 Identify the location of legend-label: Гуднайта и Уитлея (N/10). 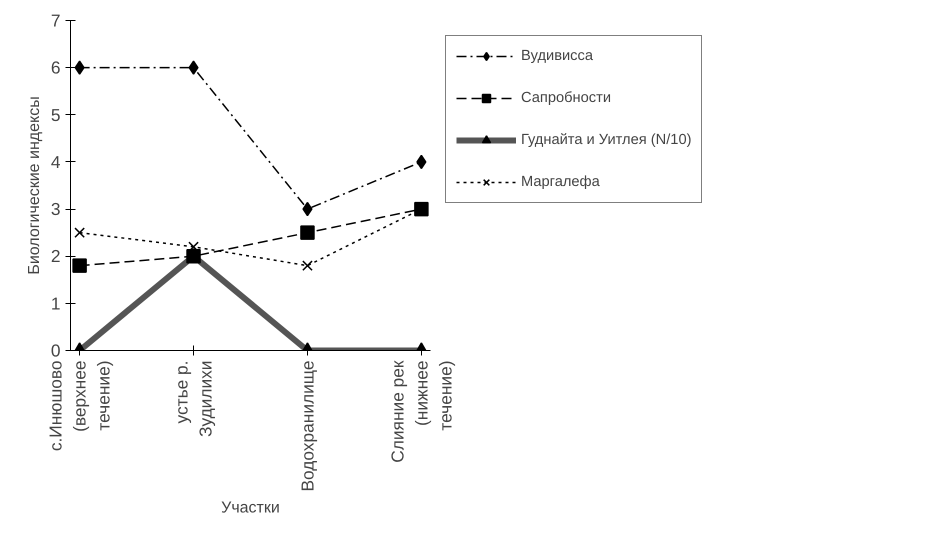
(606, 140).